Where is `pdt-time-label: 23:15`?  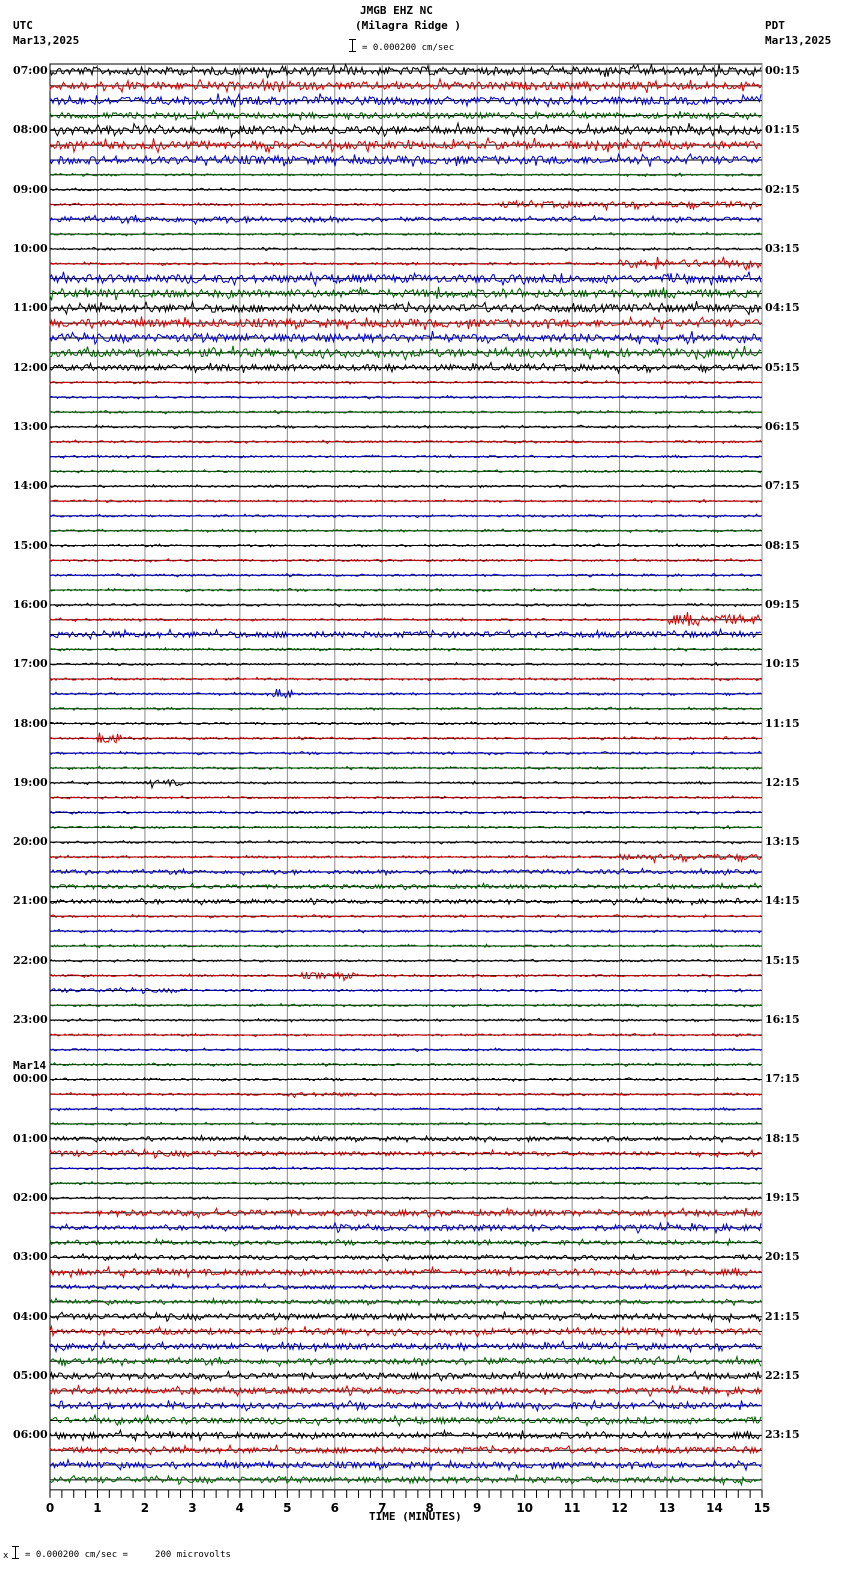
pdt-time-label: 23:15 is located at coordinates (782, 1435).